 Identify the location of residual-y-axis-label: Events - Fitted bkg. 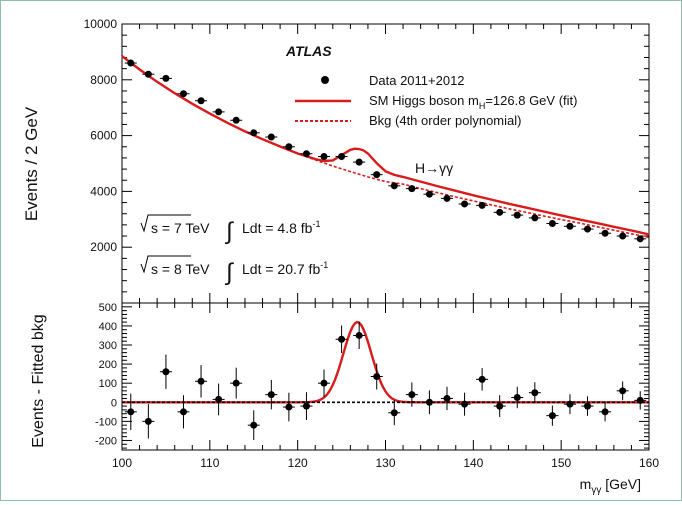
(38, 380).